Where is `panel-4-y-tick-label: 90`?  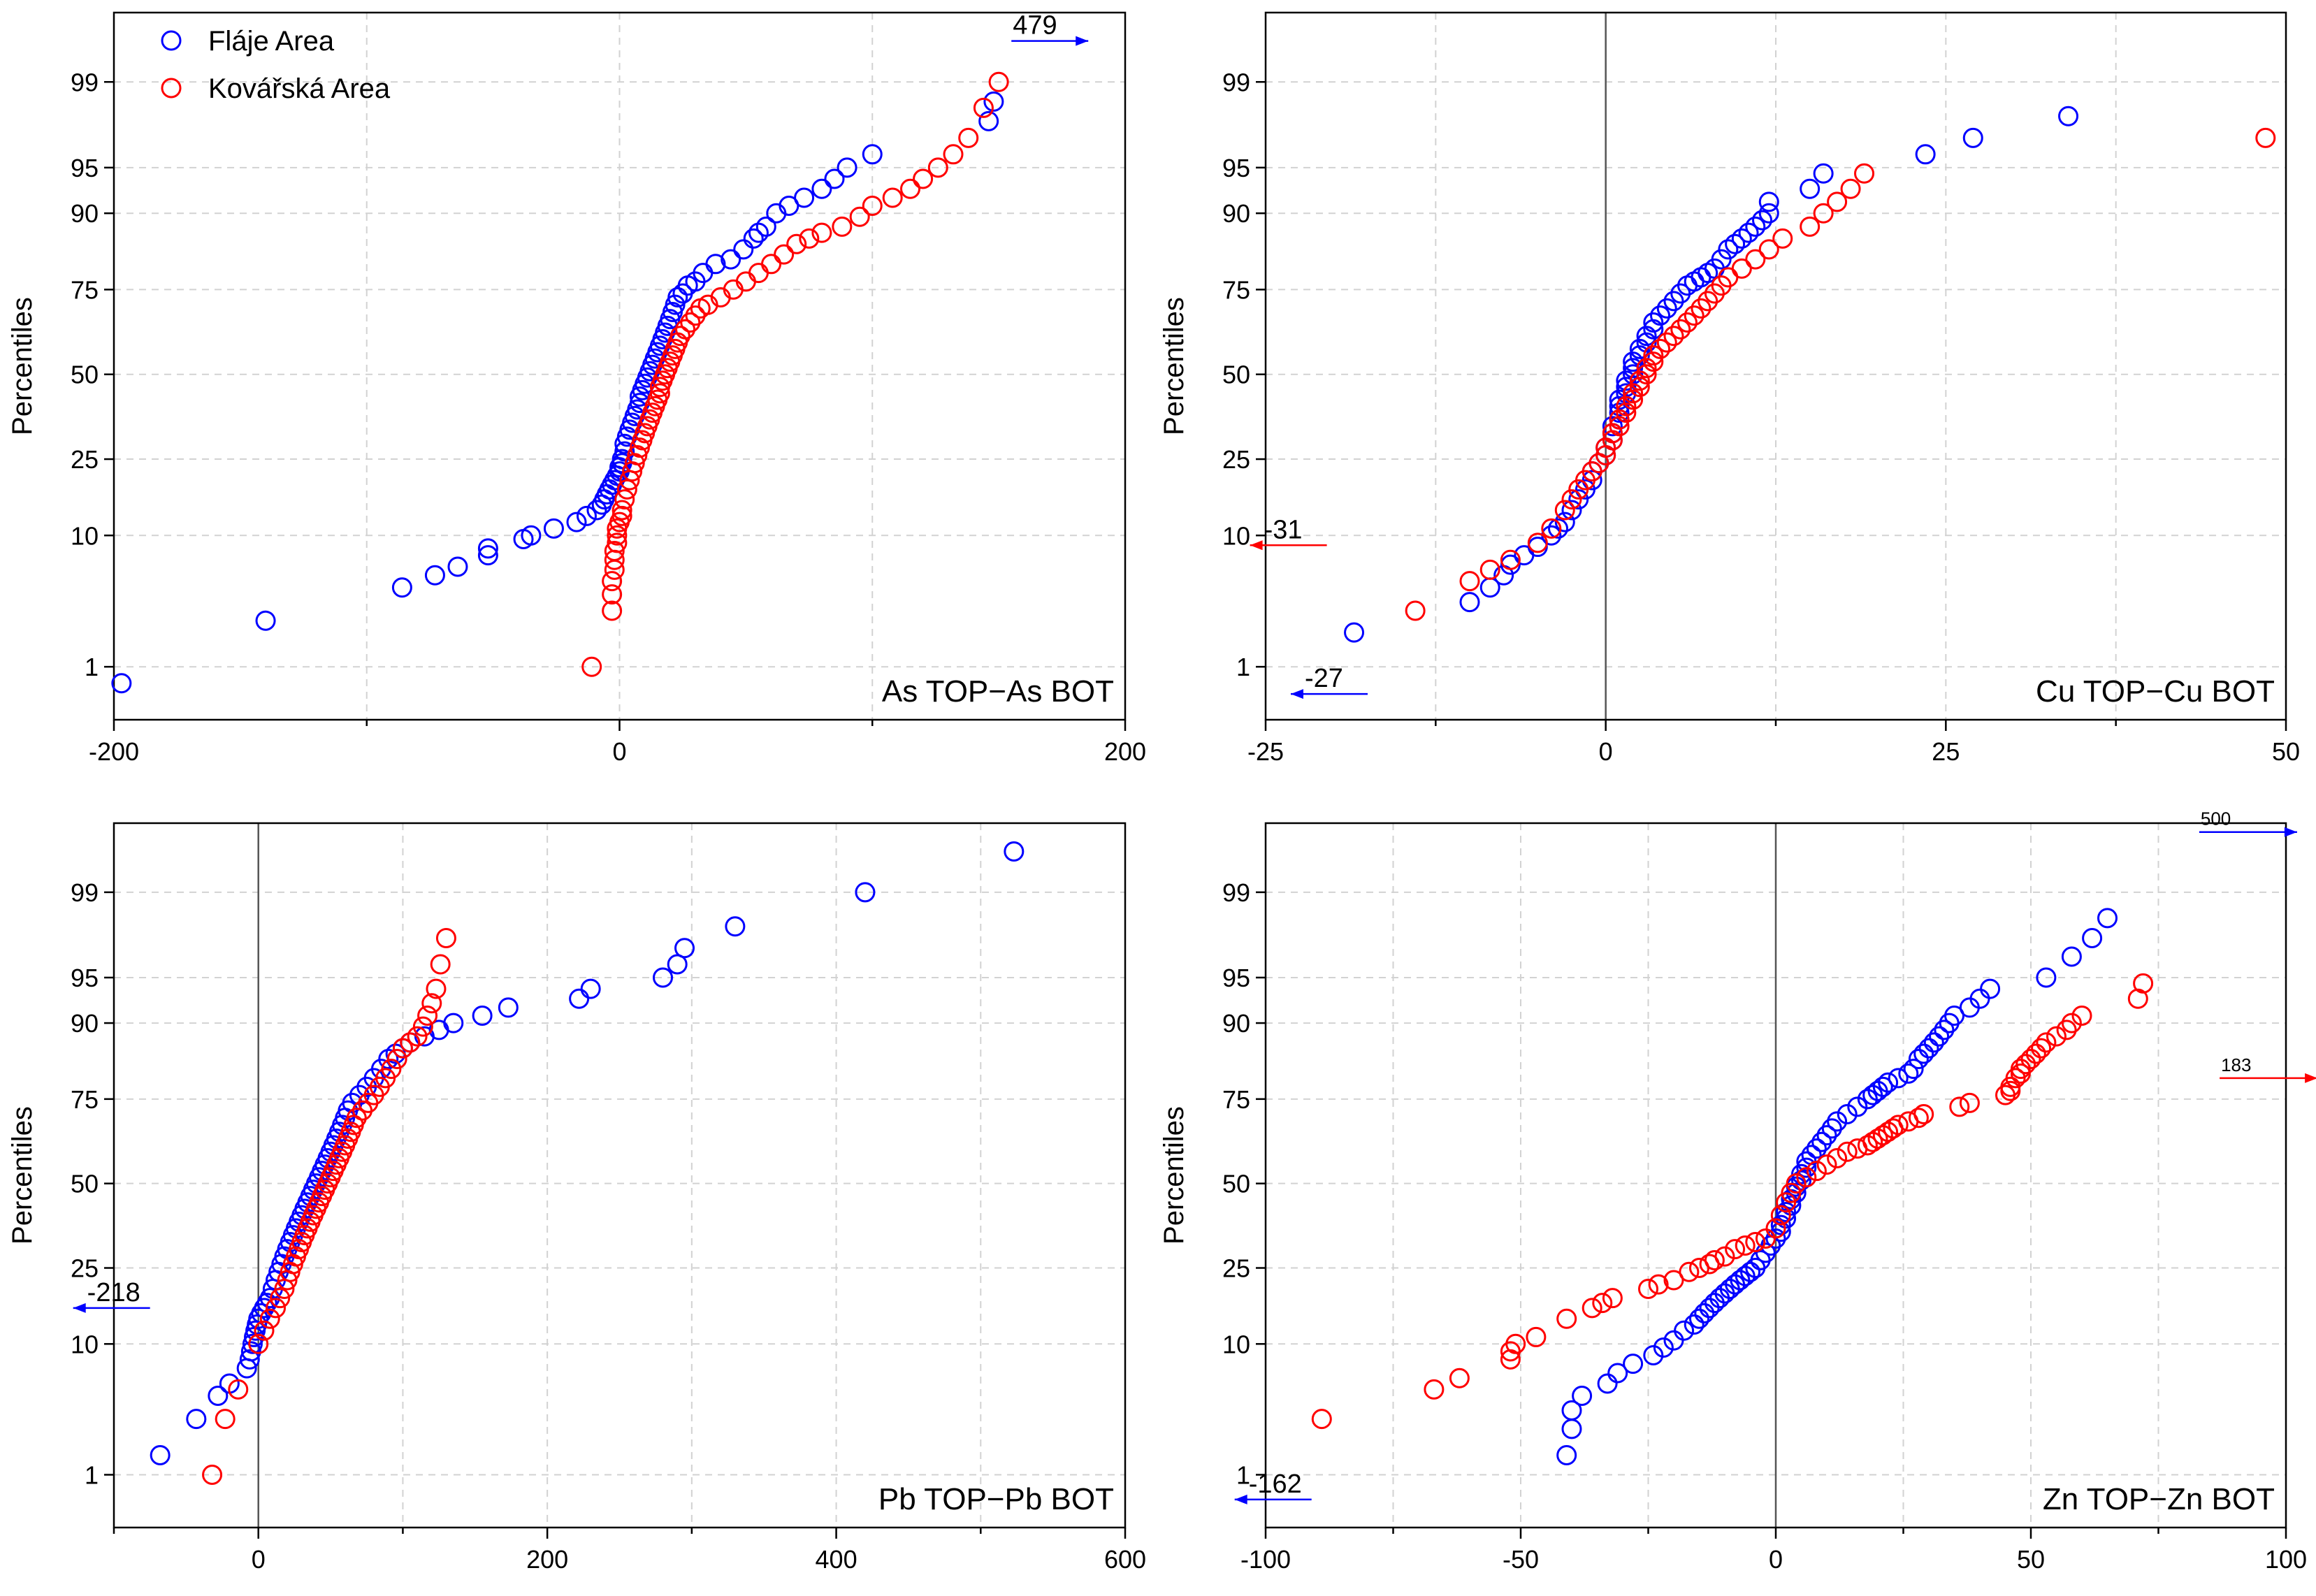
panel-4-y-tick-label: 90 is located at coordinates (1236, 1023).